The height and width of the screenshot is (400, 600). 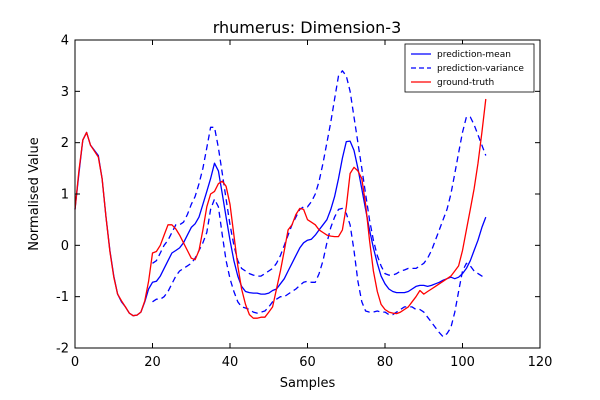 I want to click on y-tick-label: 0, so click(x=65, y=246).